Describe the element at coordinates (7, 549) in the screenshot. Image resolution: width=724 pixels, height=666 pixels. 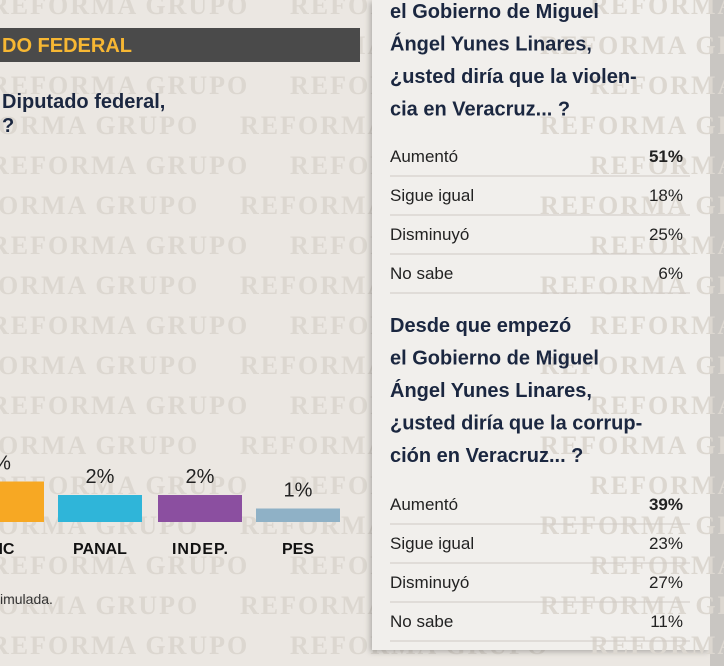
I see `category-label: MC` at that location.